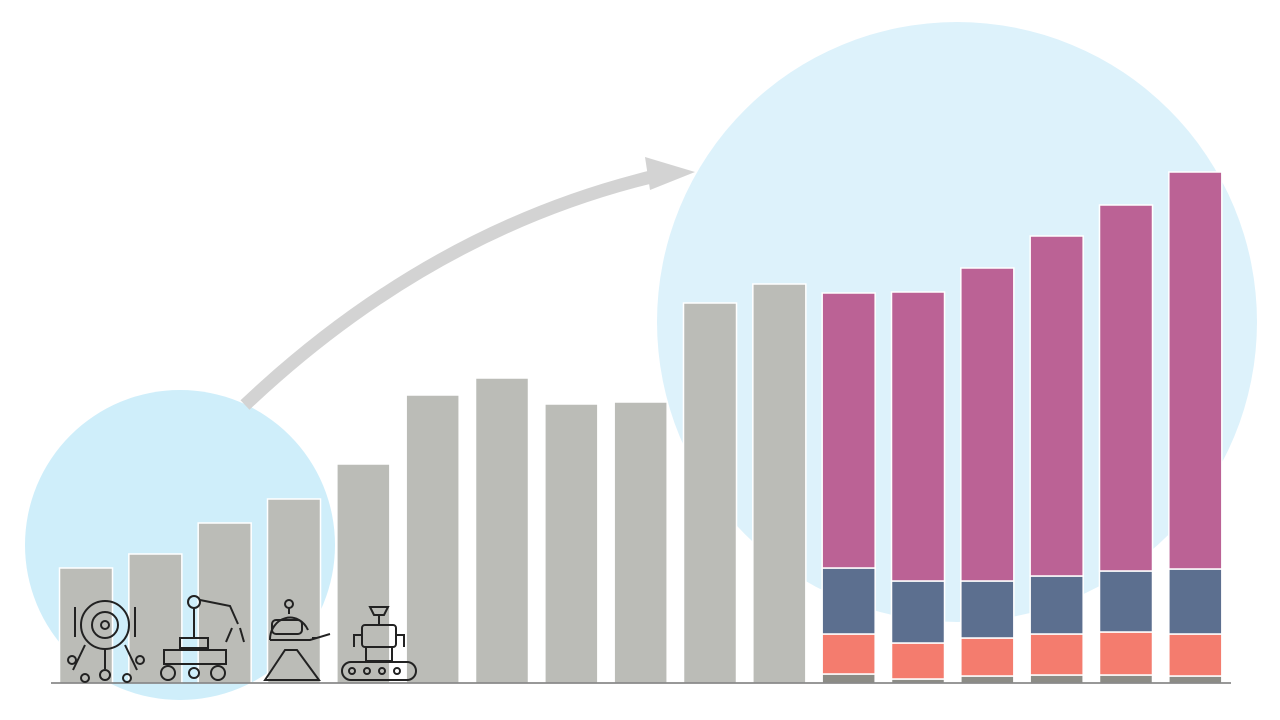 The width and height of the screenshot is (1280, 720). Describe the element at coordinates (448, 289) in the screenshot. I see `growth-arrow` at that location.